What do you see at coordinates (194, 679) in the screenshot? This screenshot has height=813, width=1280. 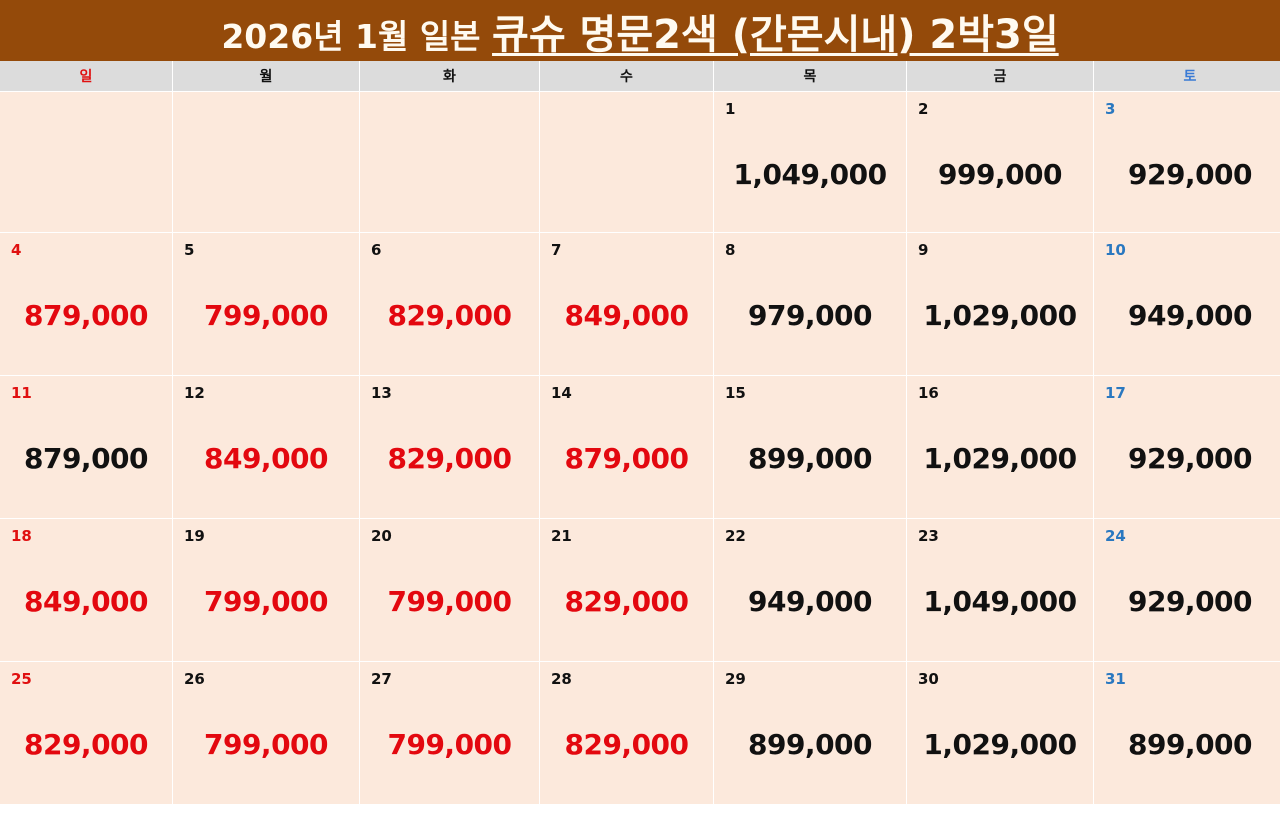 I see `day-number: 26` at bounding box center [194, 679].